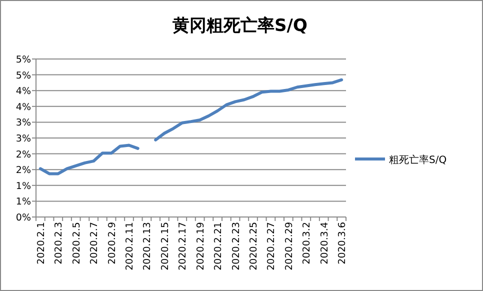  I want to click on x-tick-label: 2020.2.13, so click(148, 246).